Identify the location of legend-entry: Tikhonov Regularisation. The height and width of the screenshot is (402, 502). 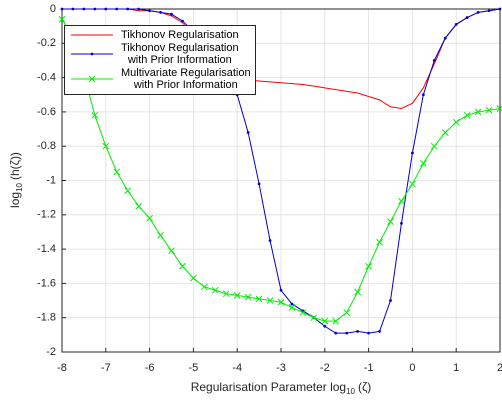
(160, 35).